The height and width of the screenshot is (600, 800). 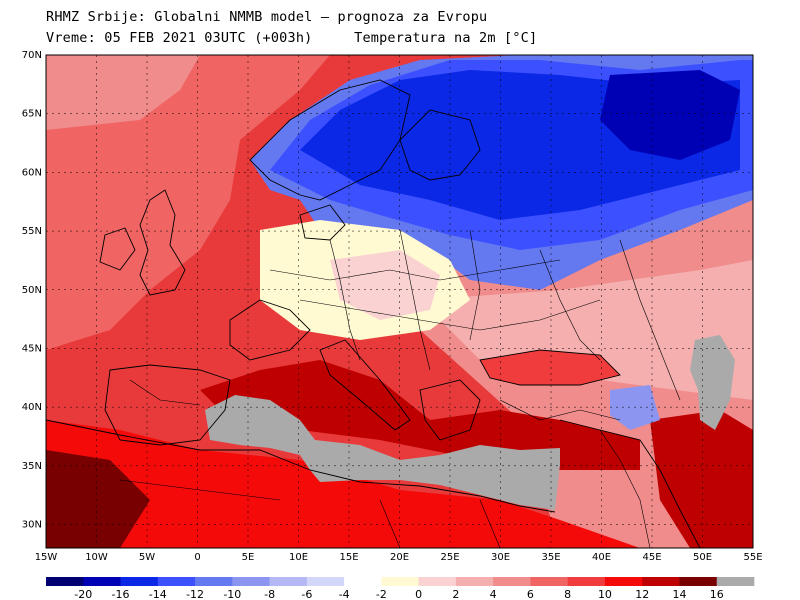 What do you see at coordinates (83, 594) in the screenshot?
I see `legend-label: -20` at bounding box center [83, 594].